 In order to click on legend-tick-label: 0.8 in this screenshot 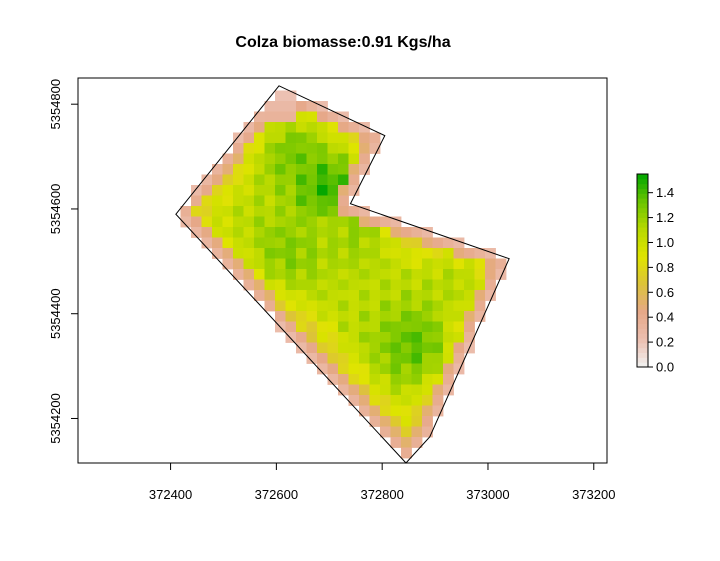, I will do `click(665, 267)`.